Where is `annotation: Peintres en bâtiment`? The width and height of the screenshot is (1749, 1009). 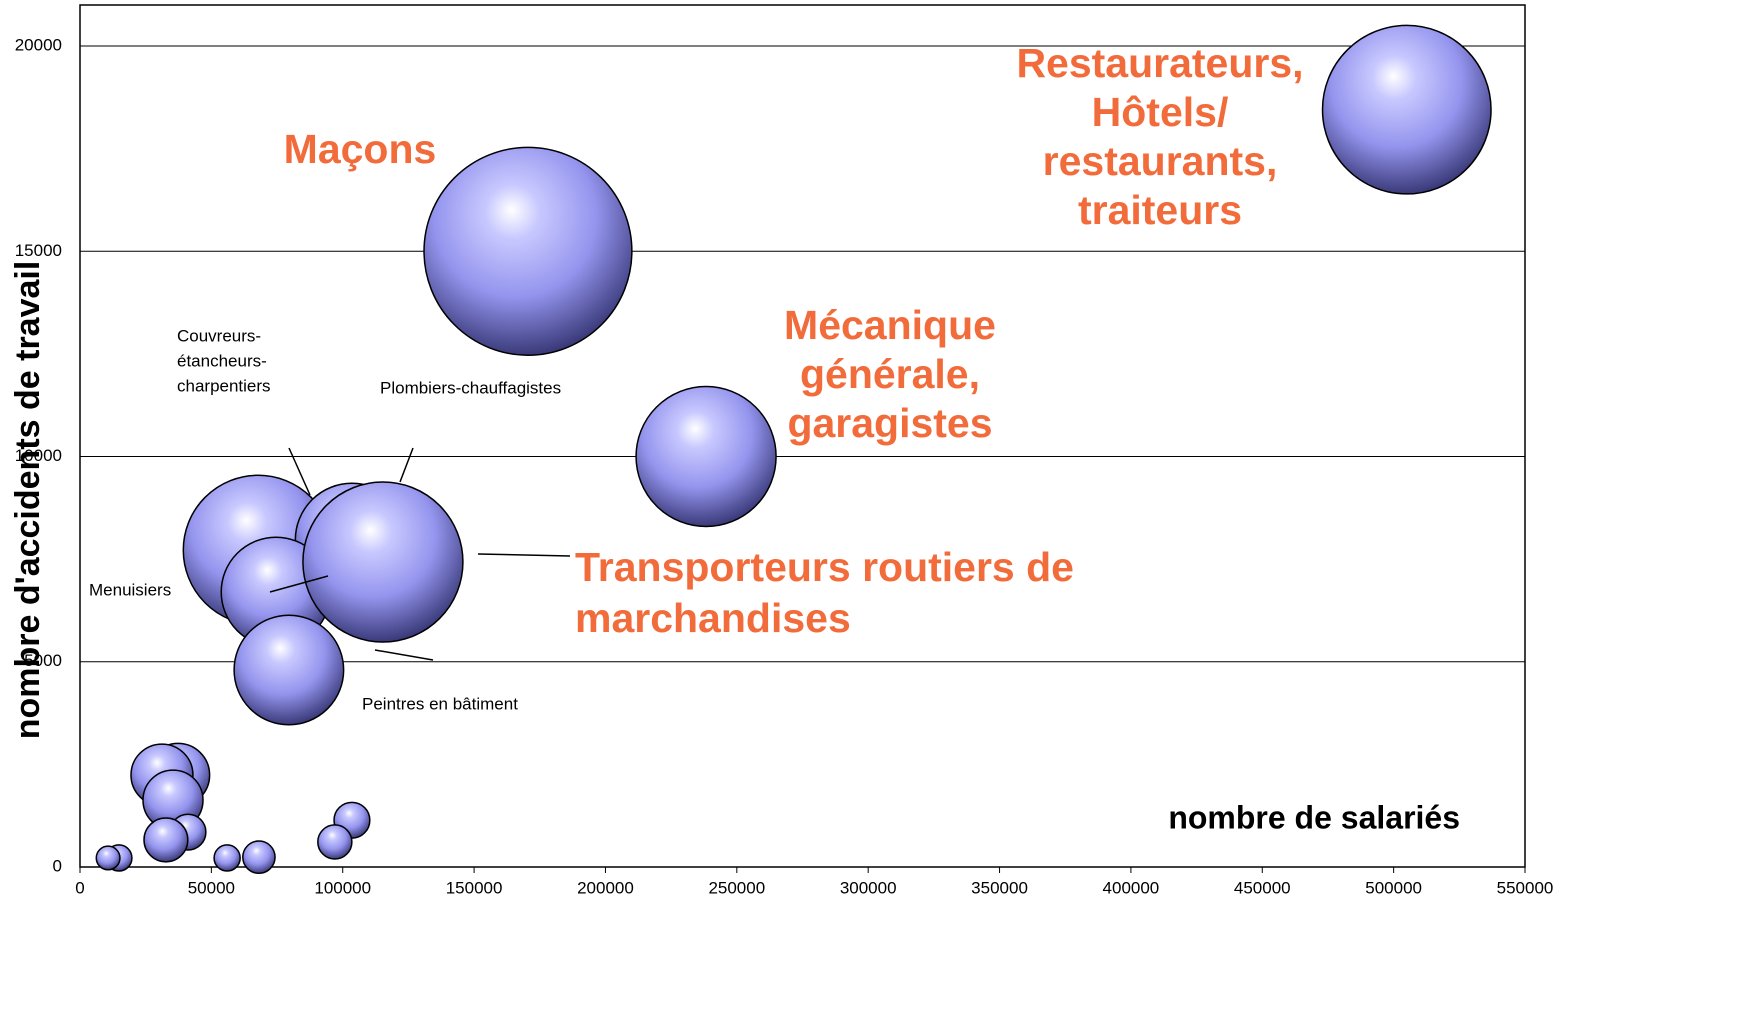 annotation: Peintres en bâtiment is located at coordinates (440, 703).